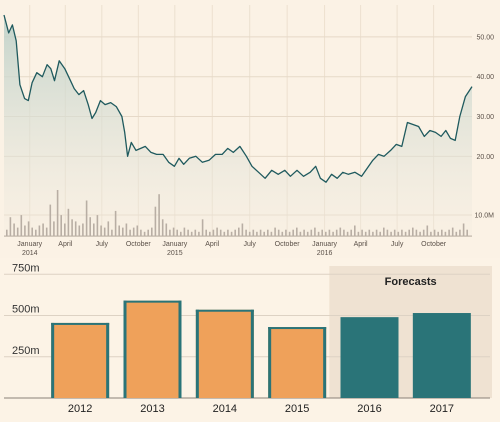 The width and height of the screenshot is (500, 422). Describe the element at coordinates (30, 253) in the screenshot. I see `x-tick-year: 2014` at that location.